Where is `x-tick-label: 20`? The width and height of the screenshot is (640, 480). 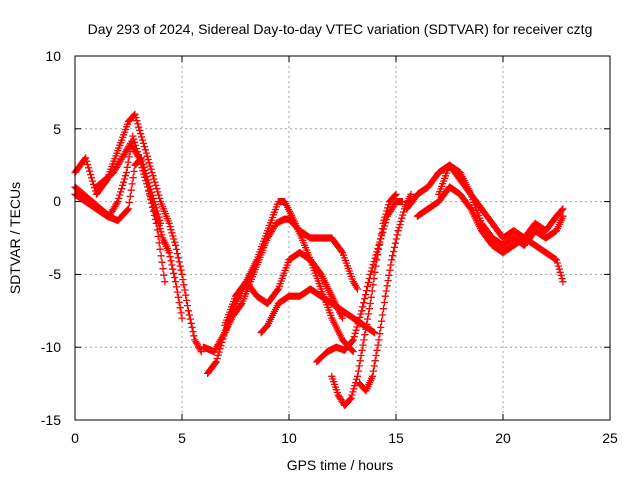 x-tick-label: 20 is located at coordinates (503, 438).